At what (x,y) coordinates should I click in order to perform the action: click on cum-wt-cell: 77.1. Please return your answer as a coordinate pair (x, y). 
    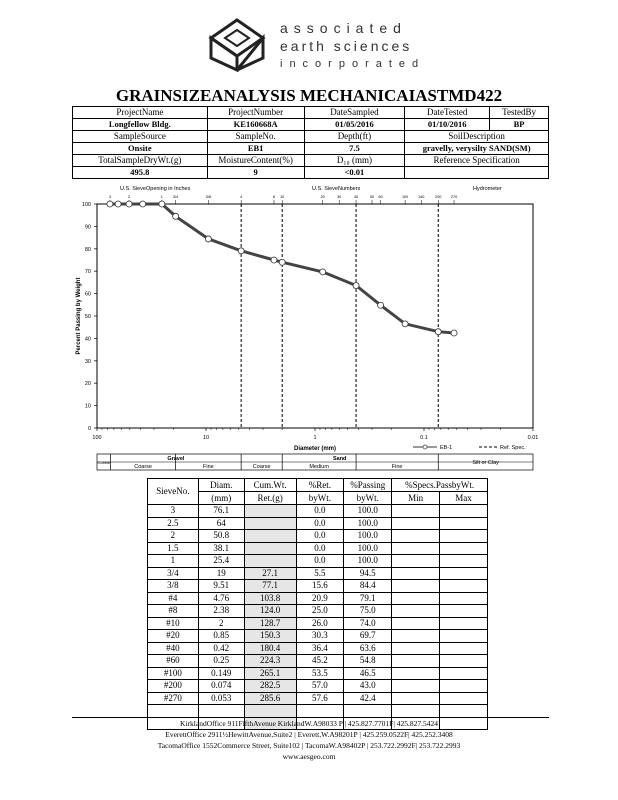
    Looking at the image, I should click on (270, 586).